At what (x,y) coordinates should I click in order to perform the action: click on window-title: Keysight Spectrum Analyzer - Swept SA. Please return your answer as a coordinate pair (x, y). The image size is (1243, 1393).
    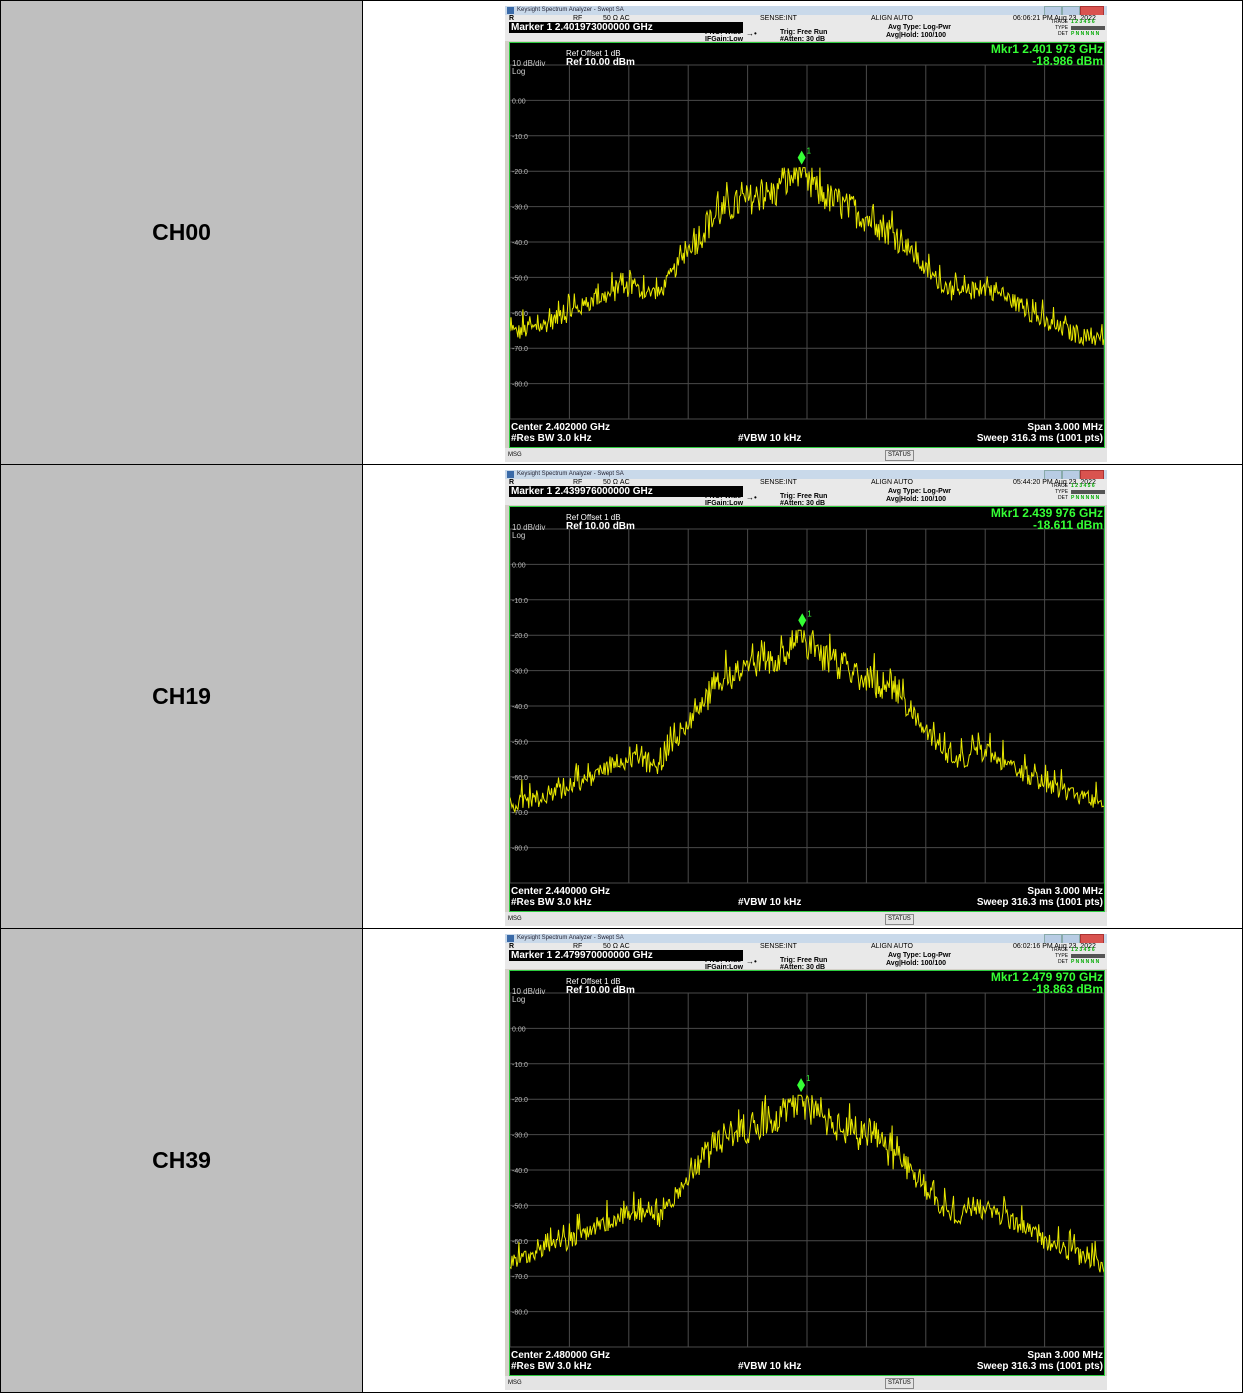
    Looking at the image, I should click on (570, 9).